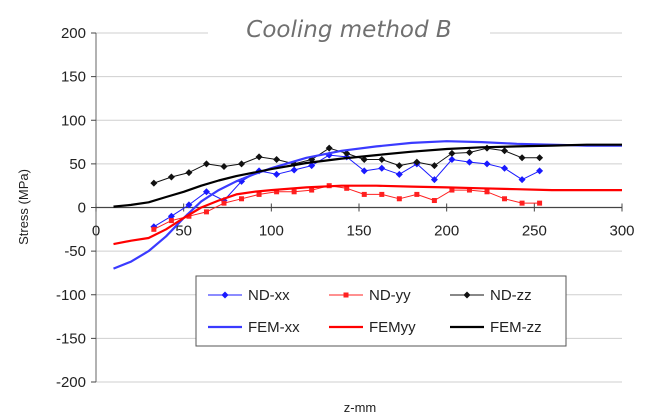 The image size is (651, 418). Describe the element at coordinates (73, 120) in the screenshot. I see `y-tick-label-2: 100` at that location.